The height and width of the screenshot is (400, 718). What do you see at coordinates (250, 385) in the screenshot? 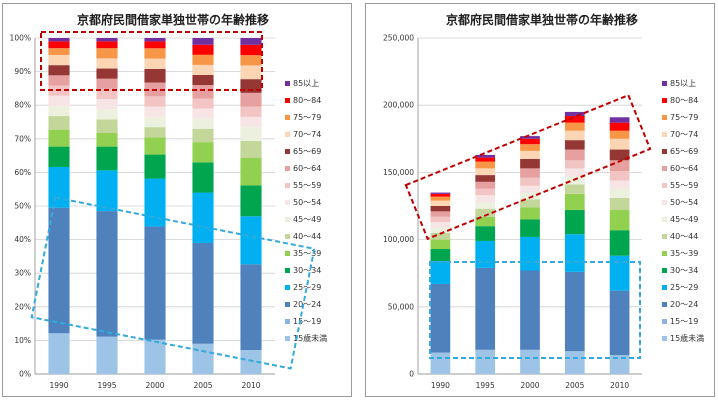
I see `x-tick-label: 2010` at bounding box center [250, 385].